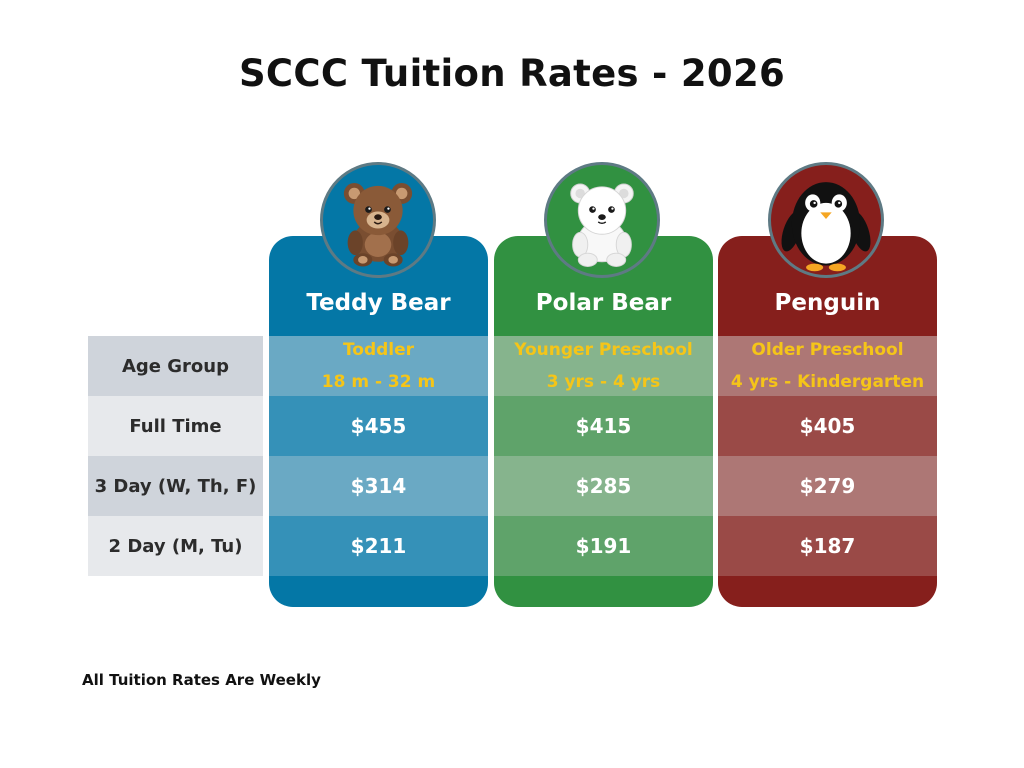 This screenshot has height=768, width=1024. Describe the element at coordinates (378, 220) in the screenshot. I see `teddy-bear-icon` at that location.